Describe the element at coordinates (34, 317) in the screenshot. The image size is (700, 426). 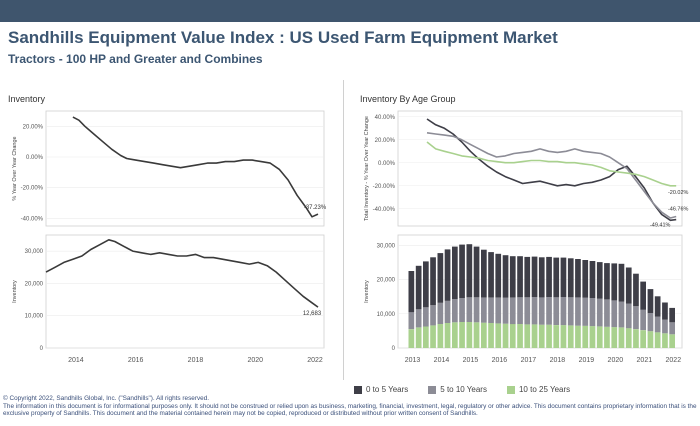
I see `inventory-units-ytick-label: 10,000` at that location.